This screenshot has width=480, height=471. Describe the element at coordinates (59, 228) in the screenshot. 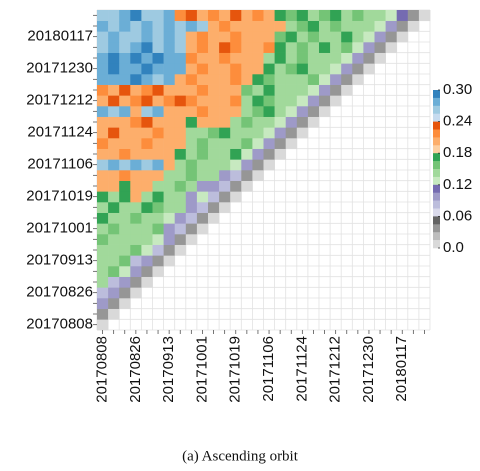

I see `y-tick-label: 20171001` at that location.